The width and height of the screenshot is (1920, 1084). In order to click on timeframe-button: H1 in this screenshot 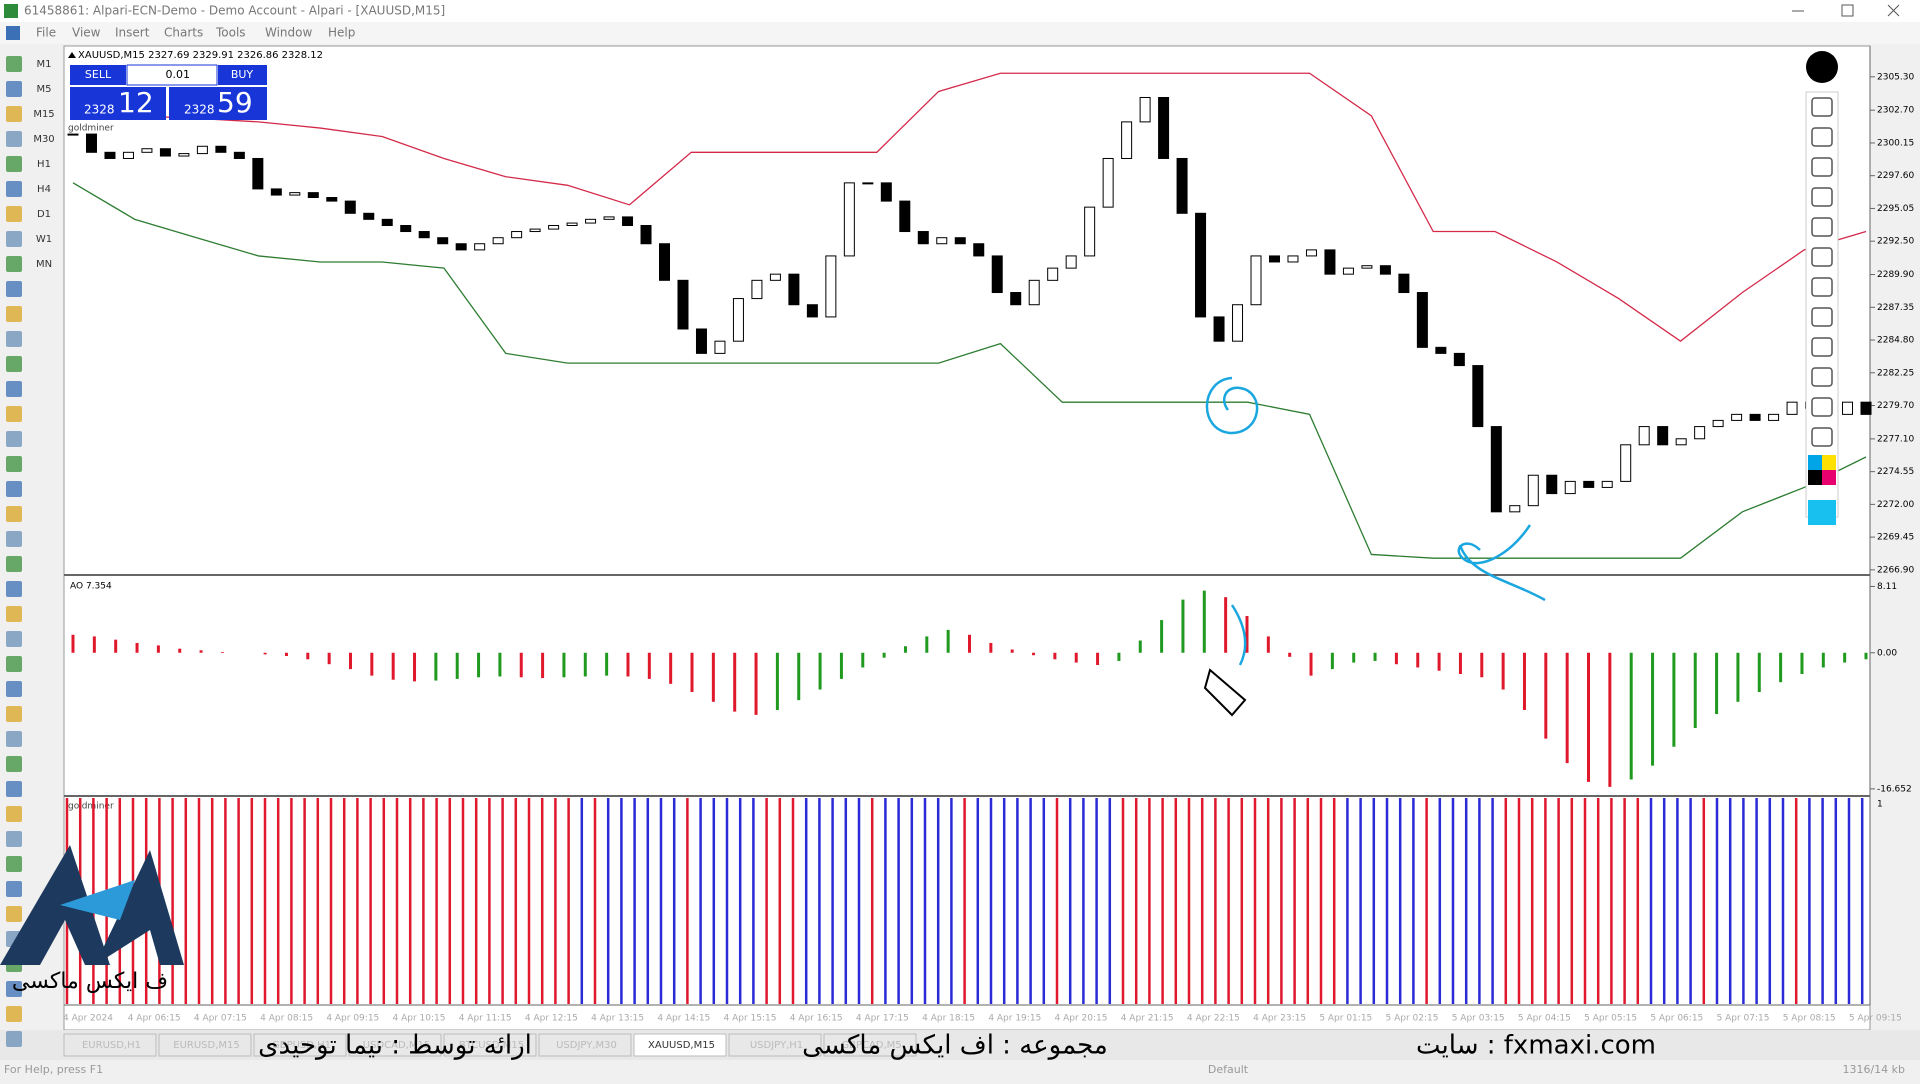, I will do `click(44, 164)`.